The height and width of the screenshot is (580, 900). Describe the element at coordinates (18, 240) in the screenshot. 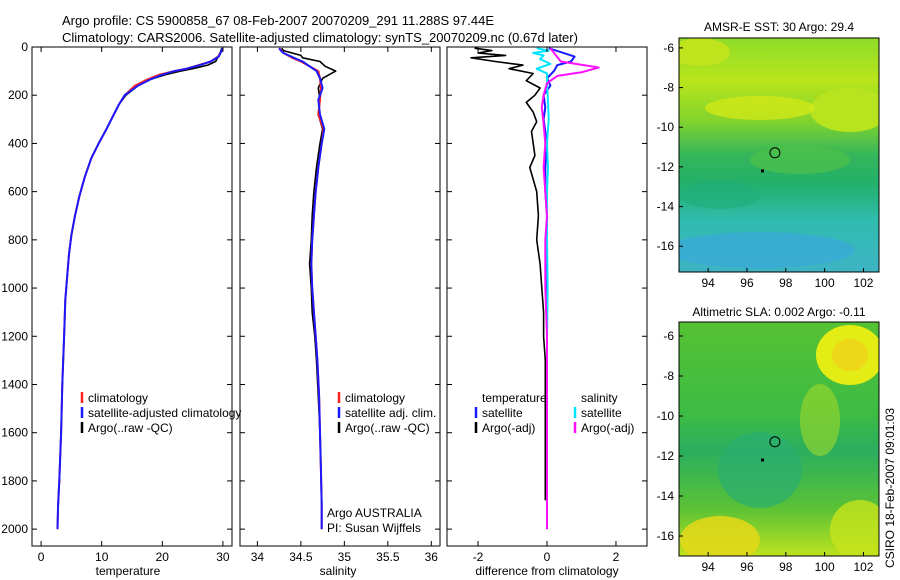

I see `depth-ytick-label: 800` at that location.